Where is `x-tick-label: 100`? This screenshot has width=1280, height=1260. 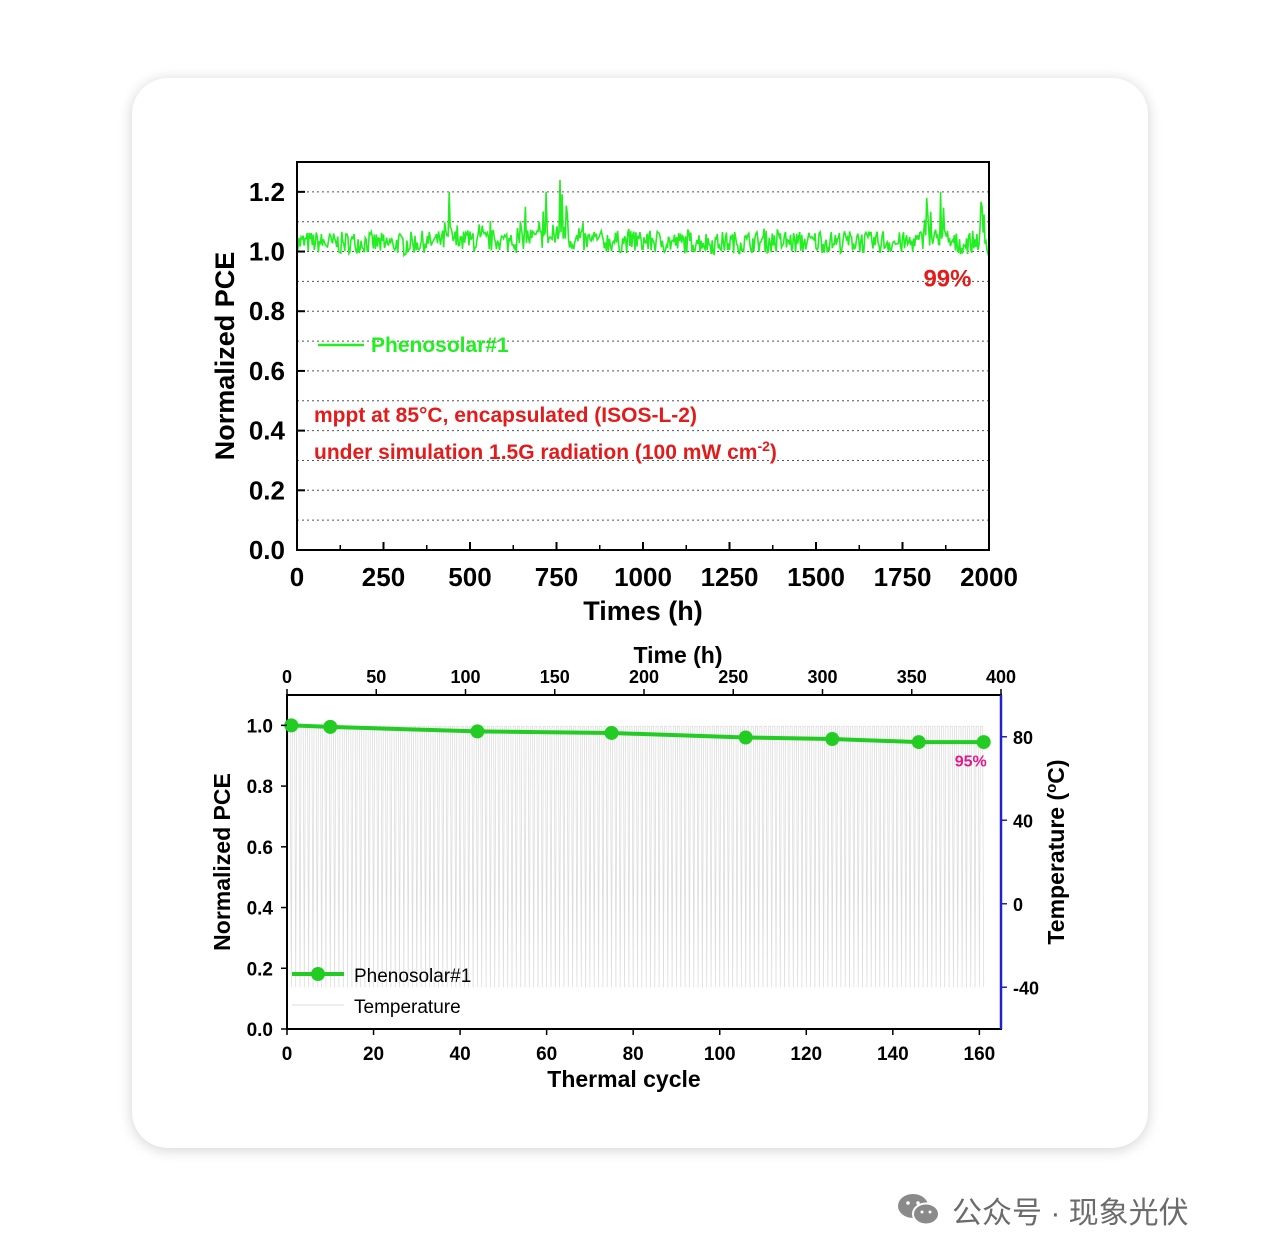
x-tick-label: 100 is located at coordinates (720, 1054).